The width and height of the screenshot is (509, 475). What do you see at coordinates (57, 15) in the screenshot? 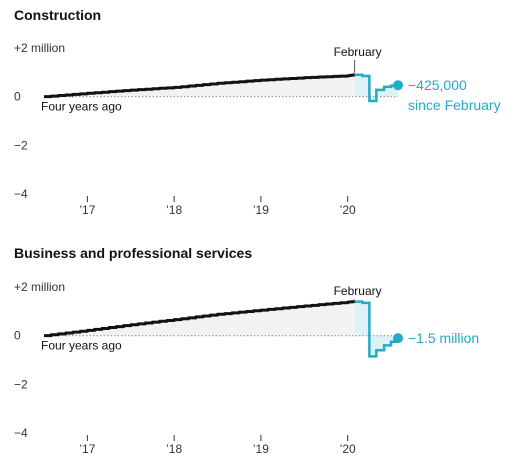
I see `chart-title: Construction` at bounding box center [57, 15].